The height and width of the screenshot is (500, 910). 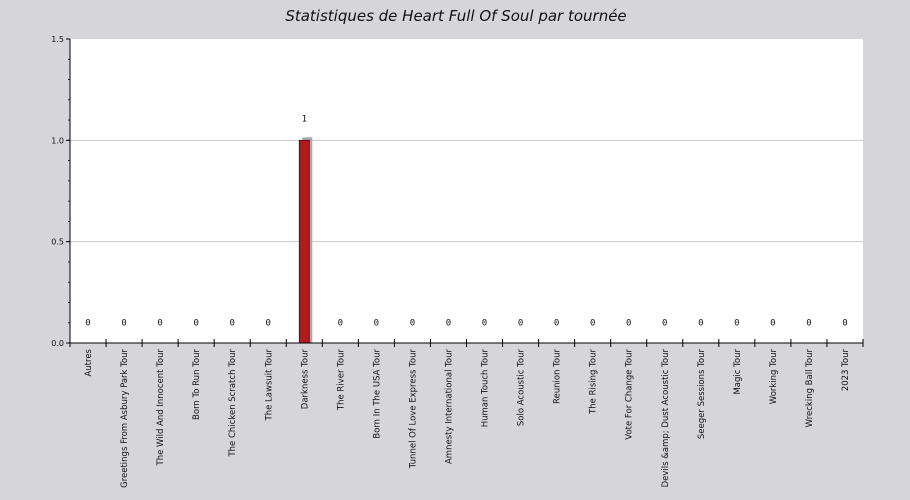 What do you see at coordinates (57, 39) in the screenshot?
I see `y-tick-label: 1.5` at bounding box center [57, 39].